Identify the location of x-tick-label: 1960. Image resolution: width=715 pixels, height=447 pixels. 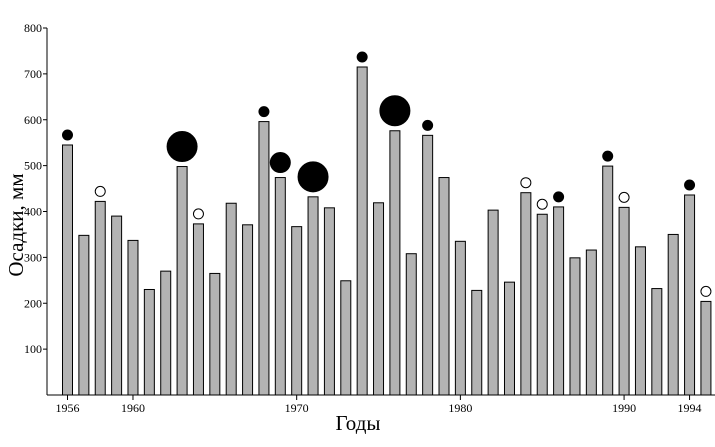
(133, 408).